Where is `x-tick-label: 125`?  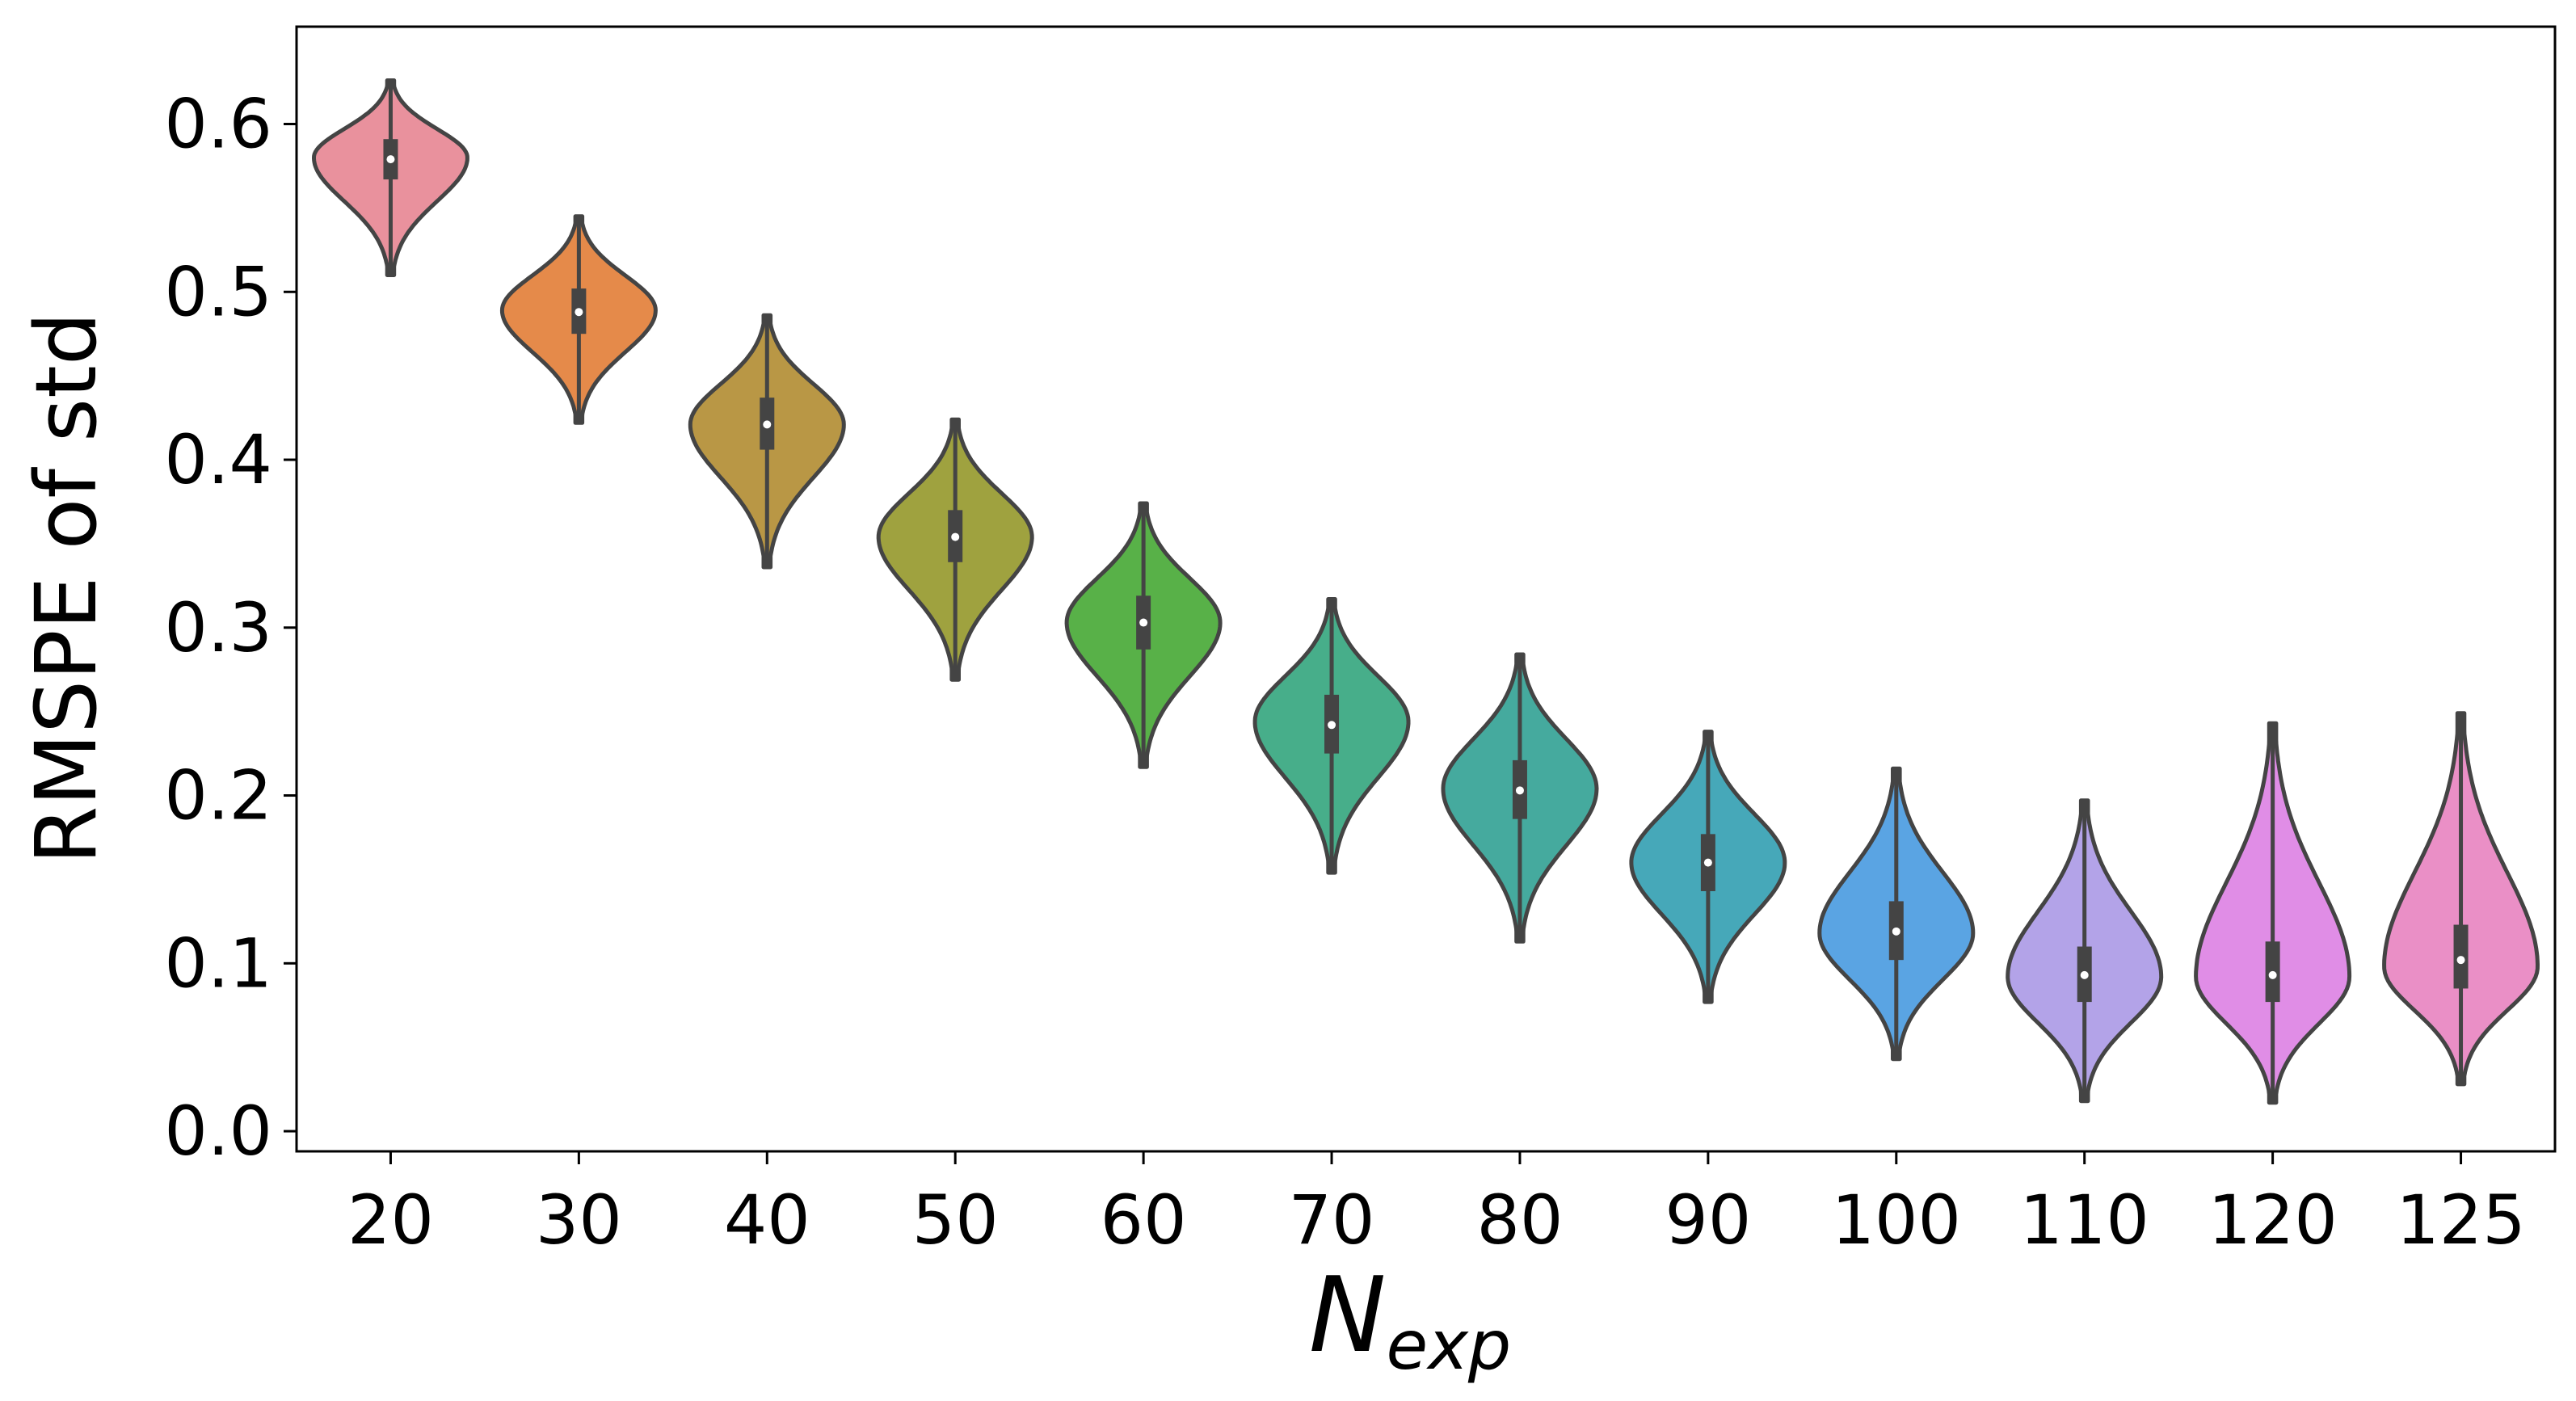
x-tick-label: 125 is located at coordinates (2460, 1220).